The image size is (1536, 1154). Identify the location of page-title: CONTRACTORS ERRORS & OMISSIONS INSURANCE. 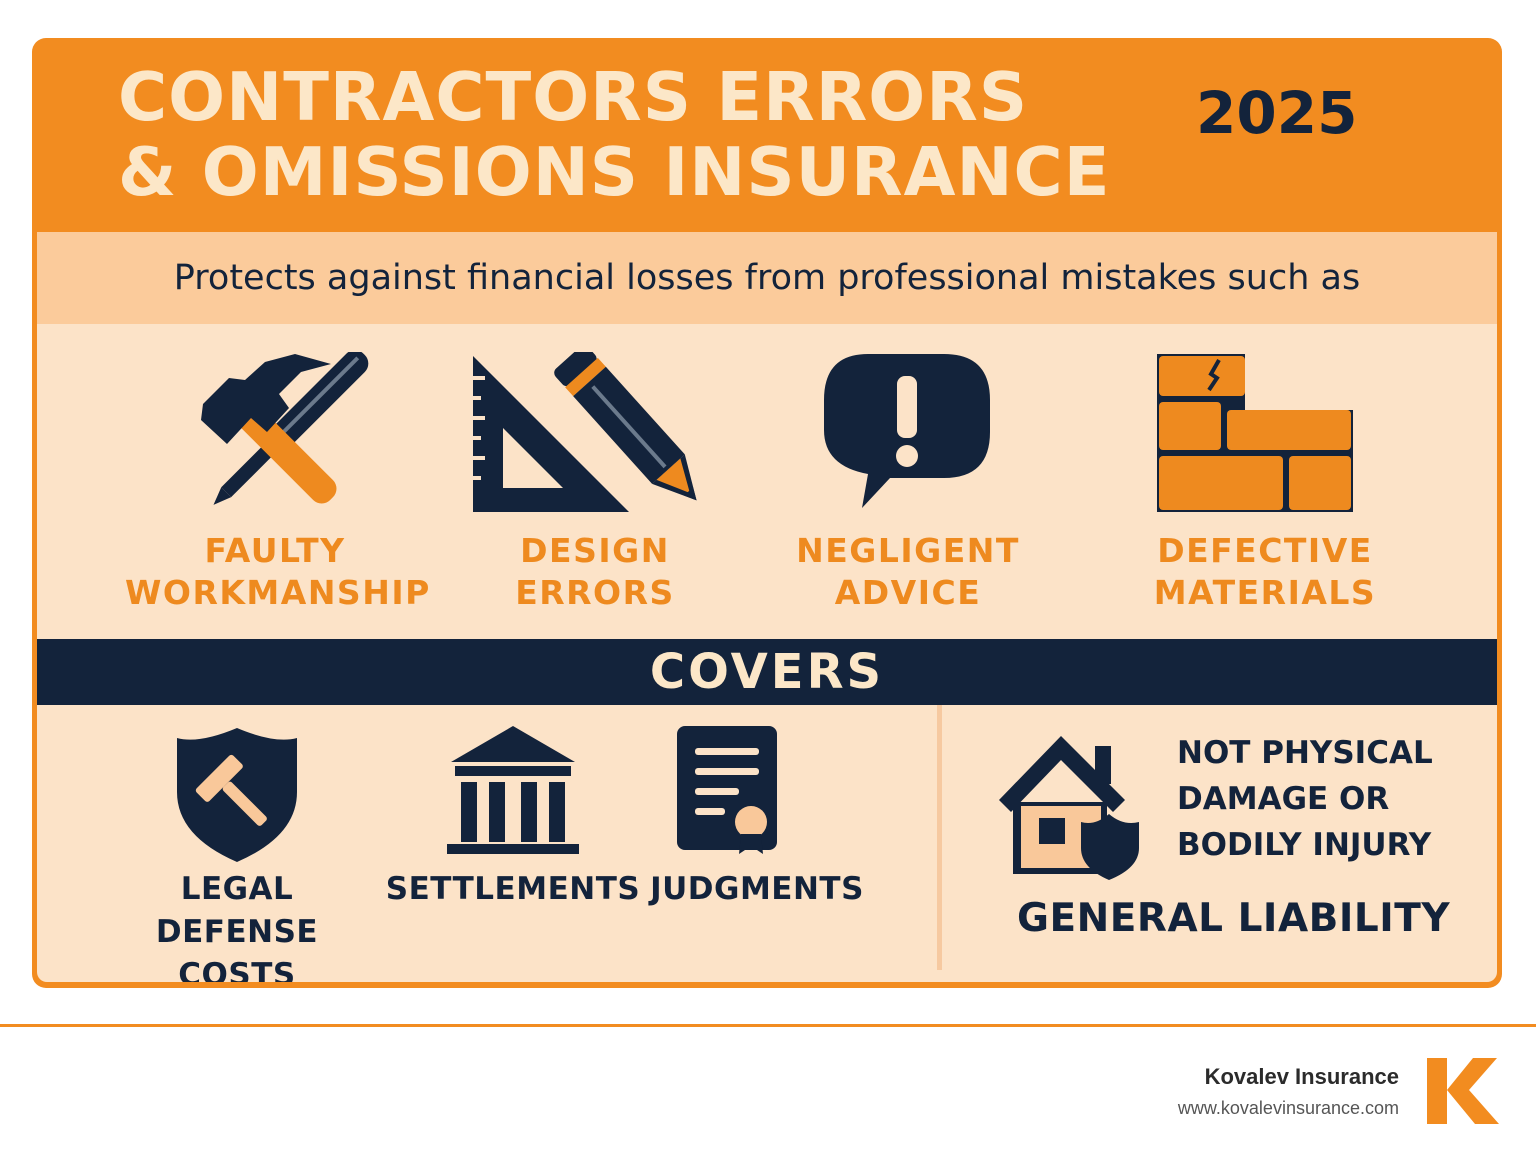
(614, 135).